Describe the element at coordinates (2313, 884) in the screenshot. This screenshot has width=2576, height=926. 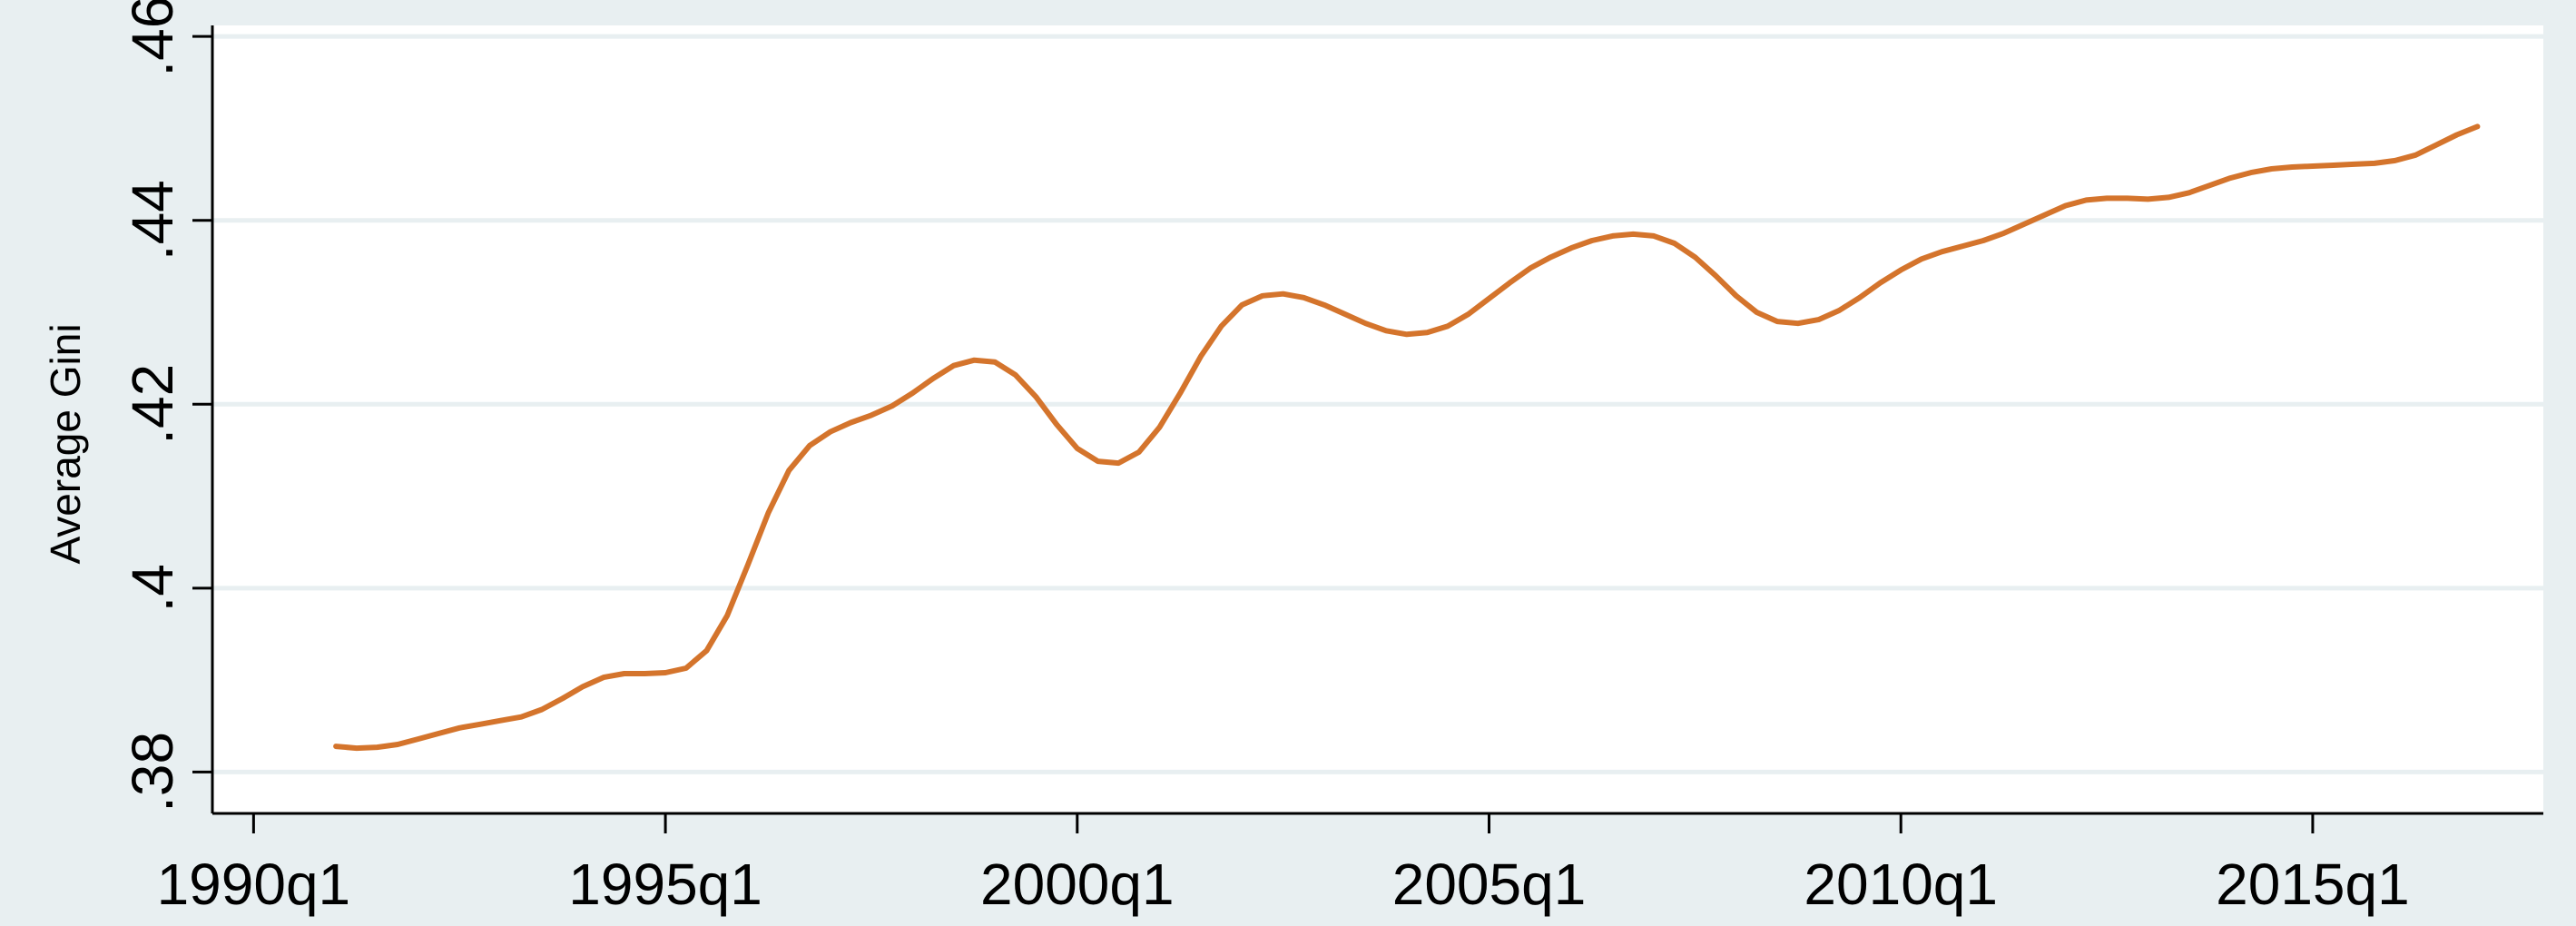
I see `x-tick-label: 2015q1` at that location.